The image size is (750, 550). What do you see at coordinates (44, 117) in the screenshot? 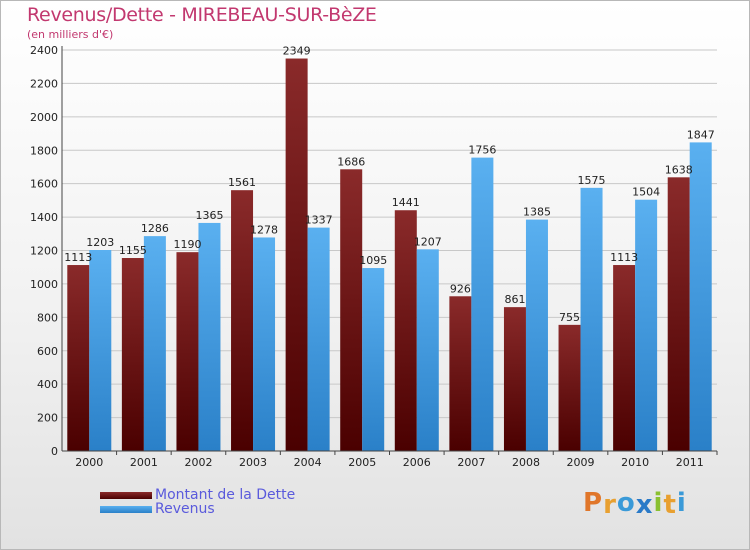
I see `y-tick-label: 2000` at bounding box center [44, 117].